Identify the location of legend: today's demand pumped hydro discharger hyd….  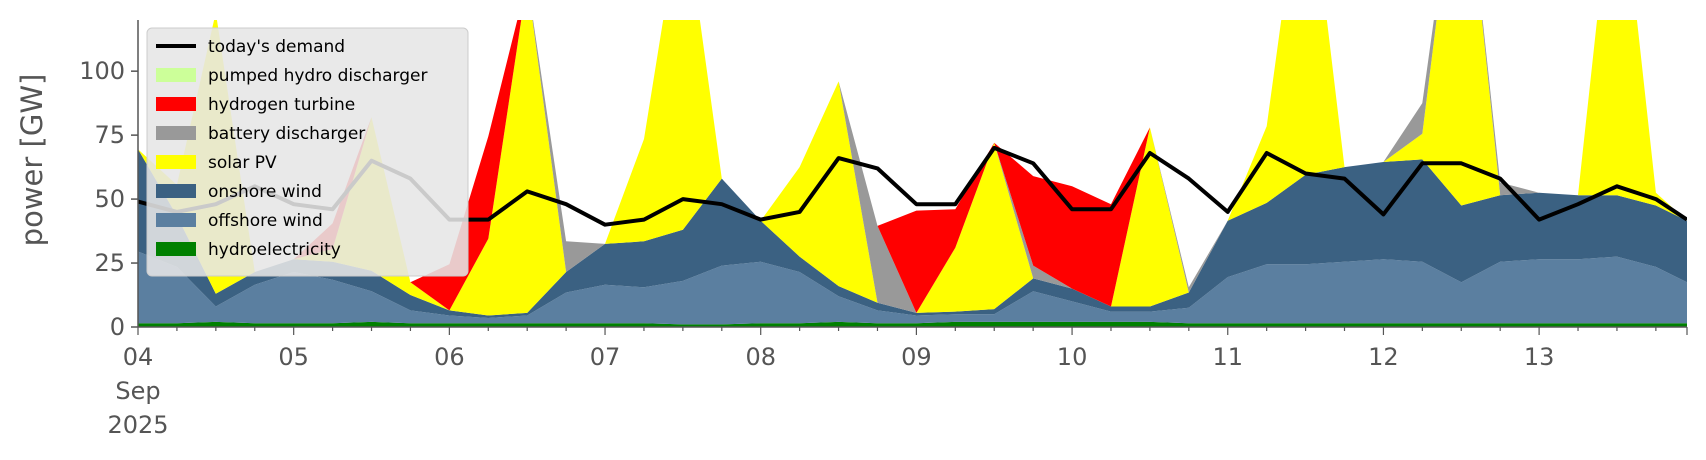
(307, 152).